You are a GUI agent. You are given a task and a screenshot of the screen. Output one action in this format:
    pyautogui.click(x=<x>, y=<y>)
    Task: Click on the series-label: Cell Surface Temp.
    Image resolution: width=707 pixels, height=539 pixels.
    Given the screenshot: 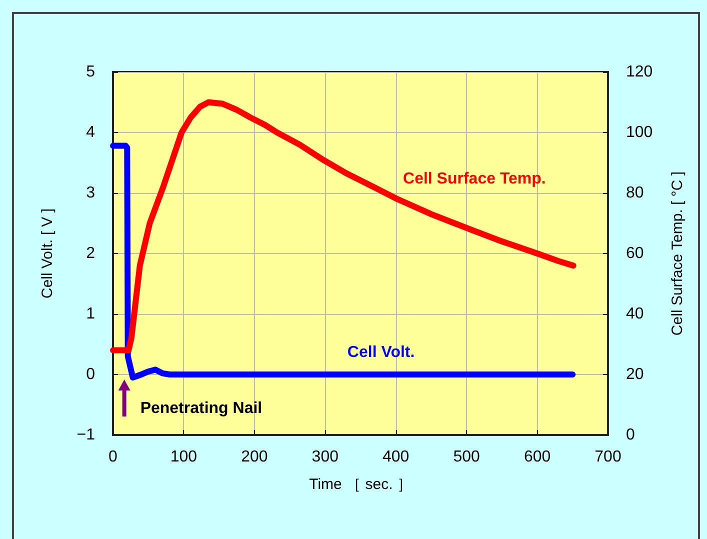 What is the action you would take?
    pyautogui.click(x=474, y=179)
    